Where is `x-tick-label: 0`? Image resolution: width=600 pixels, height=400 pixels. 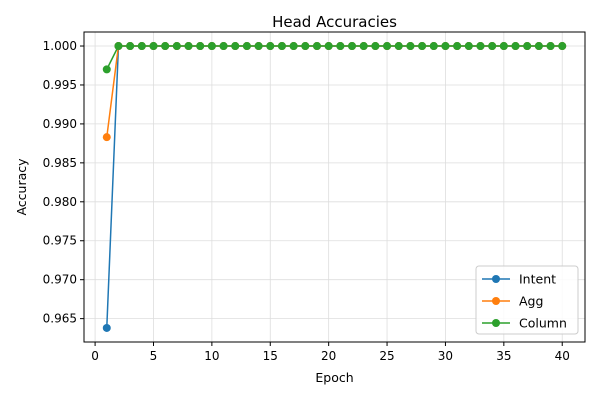
x-tick-label: 0 is located at coordinates (95, 356).